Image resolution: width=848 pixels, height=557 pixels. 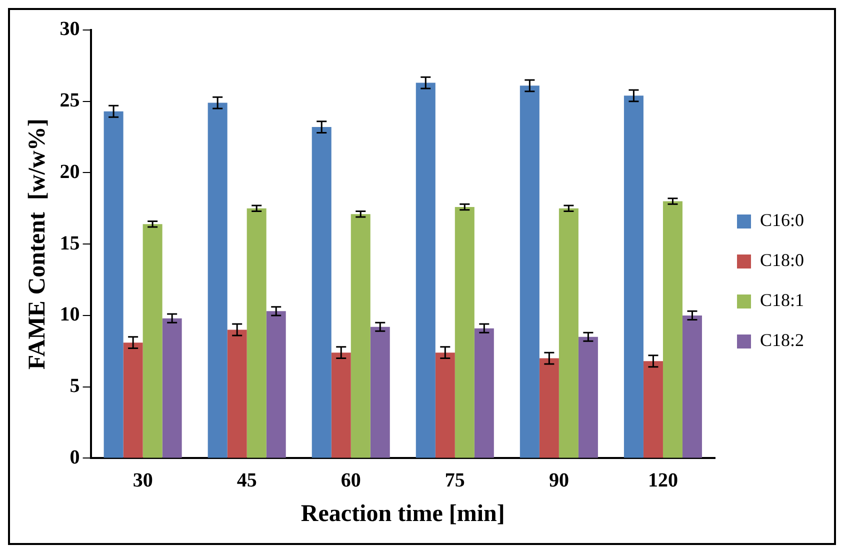 I want to click on x-tick-label: 90, so click(x=558, y=480).